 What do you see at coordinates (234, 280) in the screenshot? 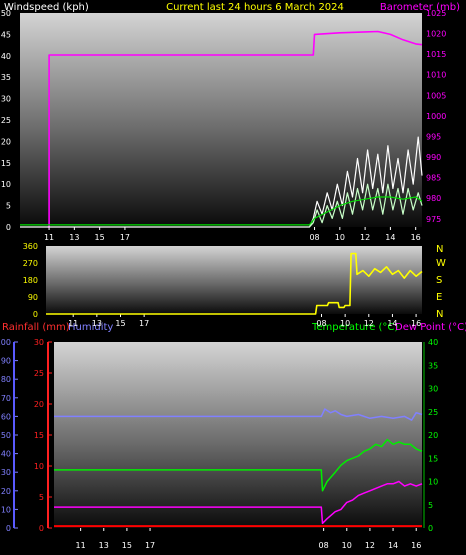
I see `direction-plot-area` at bounding box center [234, 280].